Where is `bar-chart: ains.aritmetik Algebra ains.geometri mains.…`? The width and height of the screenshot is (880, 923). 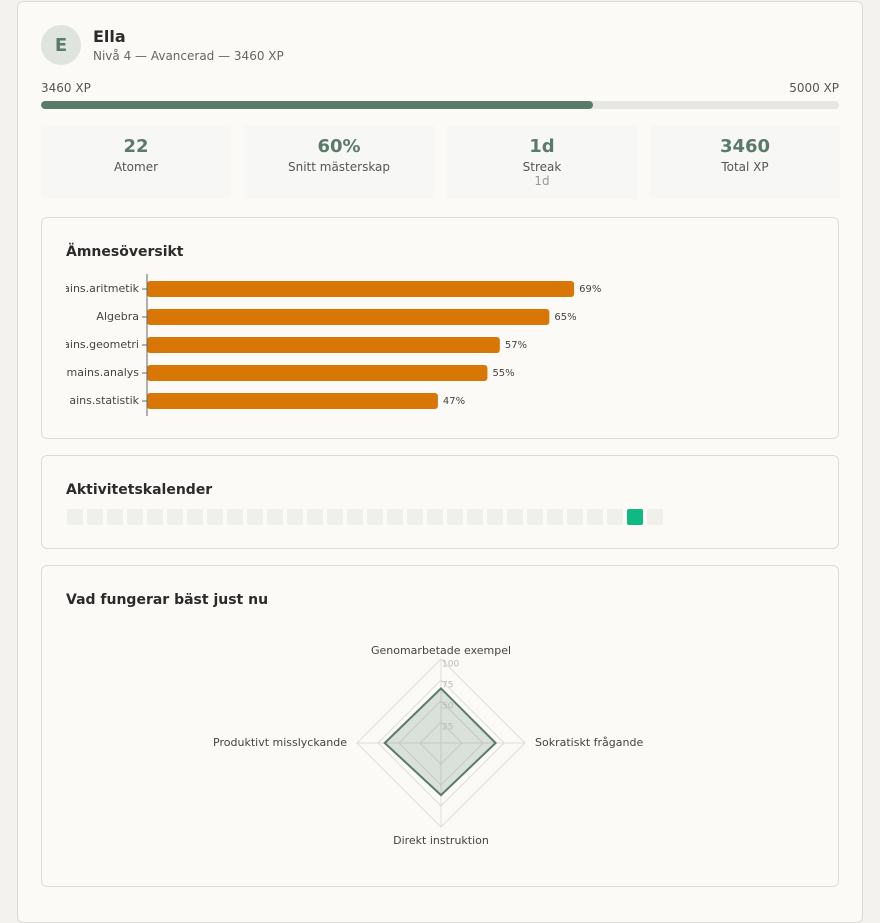 bar-chart: ains.aritmetik Algebra ains.geometri mains.… is located at coordinates (332, 345).